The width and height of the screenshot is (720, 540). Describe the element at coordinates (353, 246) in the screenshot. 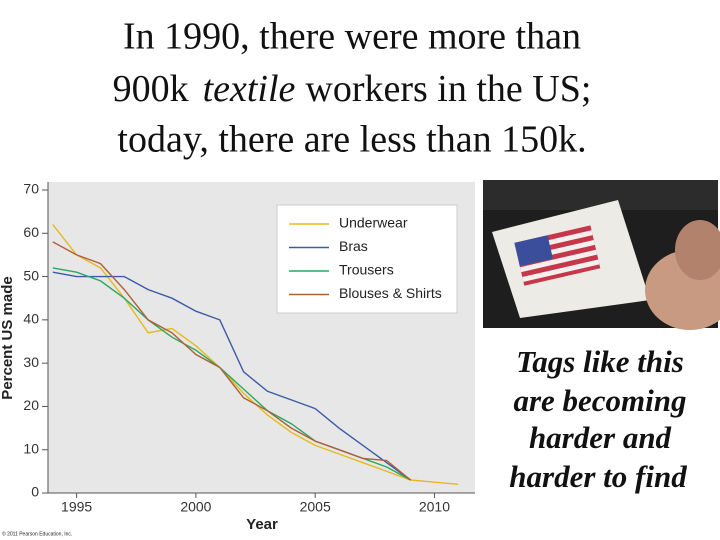

I see `legend-label: Bras` at that location.